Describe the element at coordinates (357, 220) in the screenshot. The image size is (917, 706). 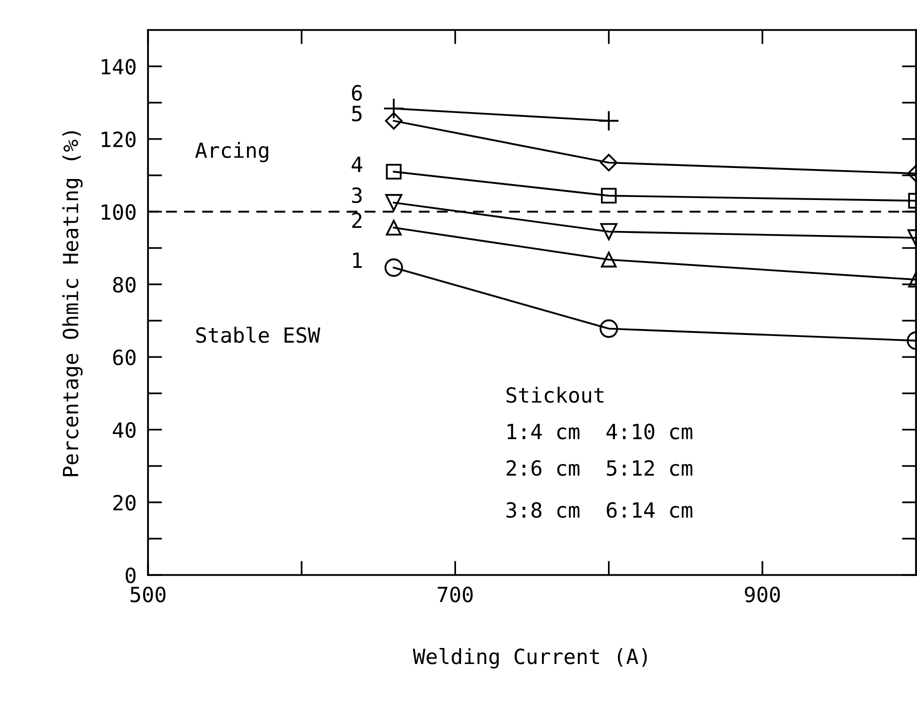
I see `series-label: 2` at that location.